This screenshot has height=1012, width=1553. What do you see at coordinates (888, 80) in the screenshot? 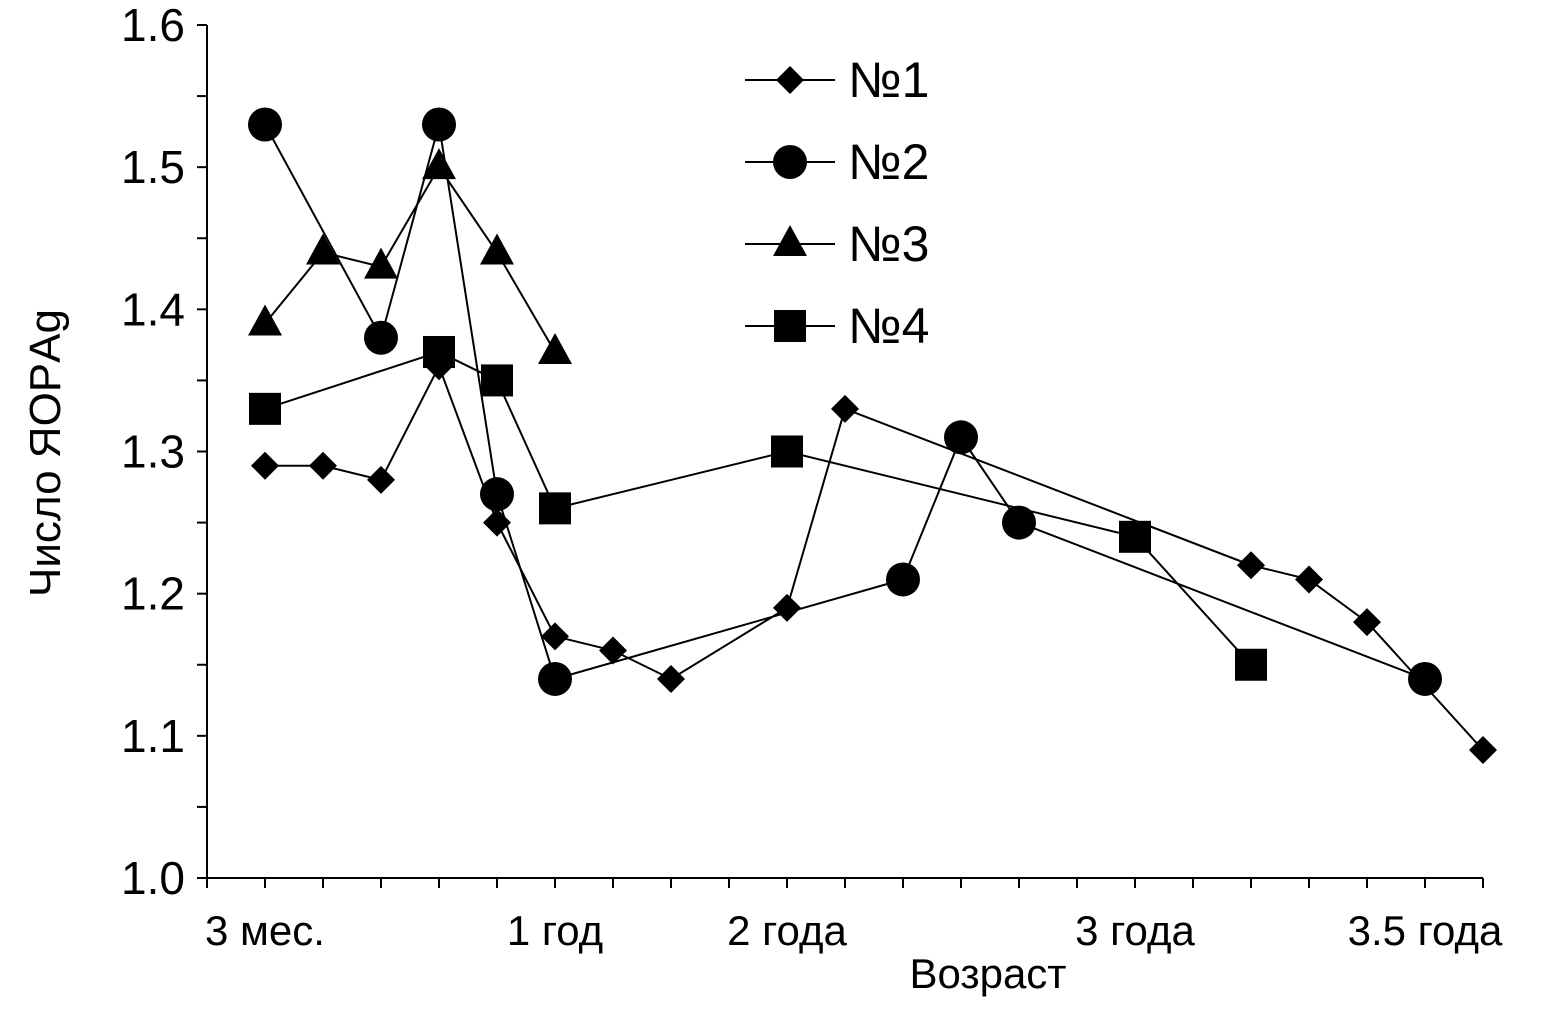
I see `legend-label: №1` at bounding box center [888, 80].